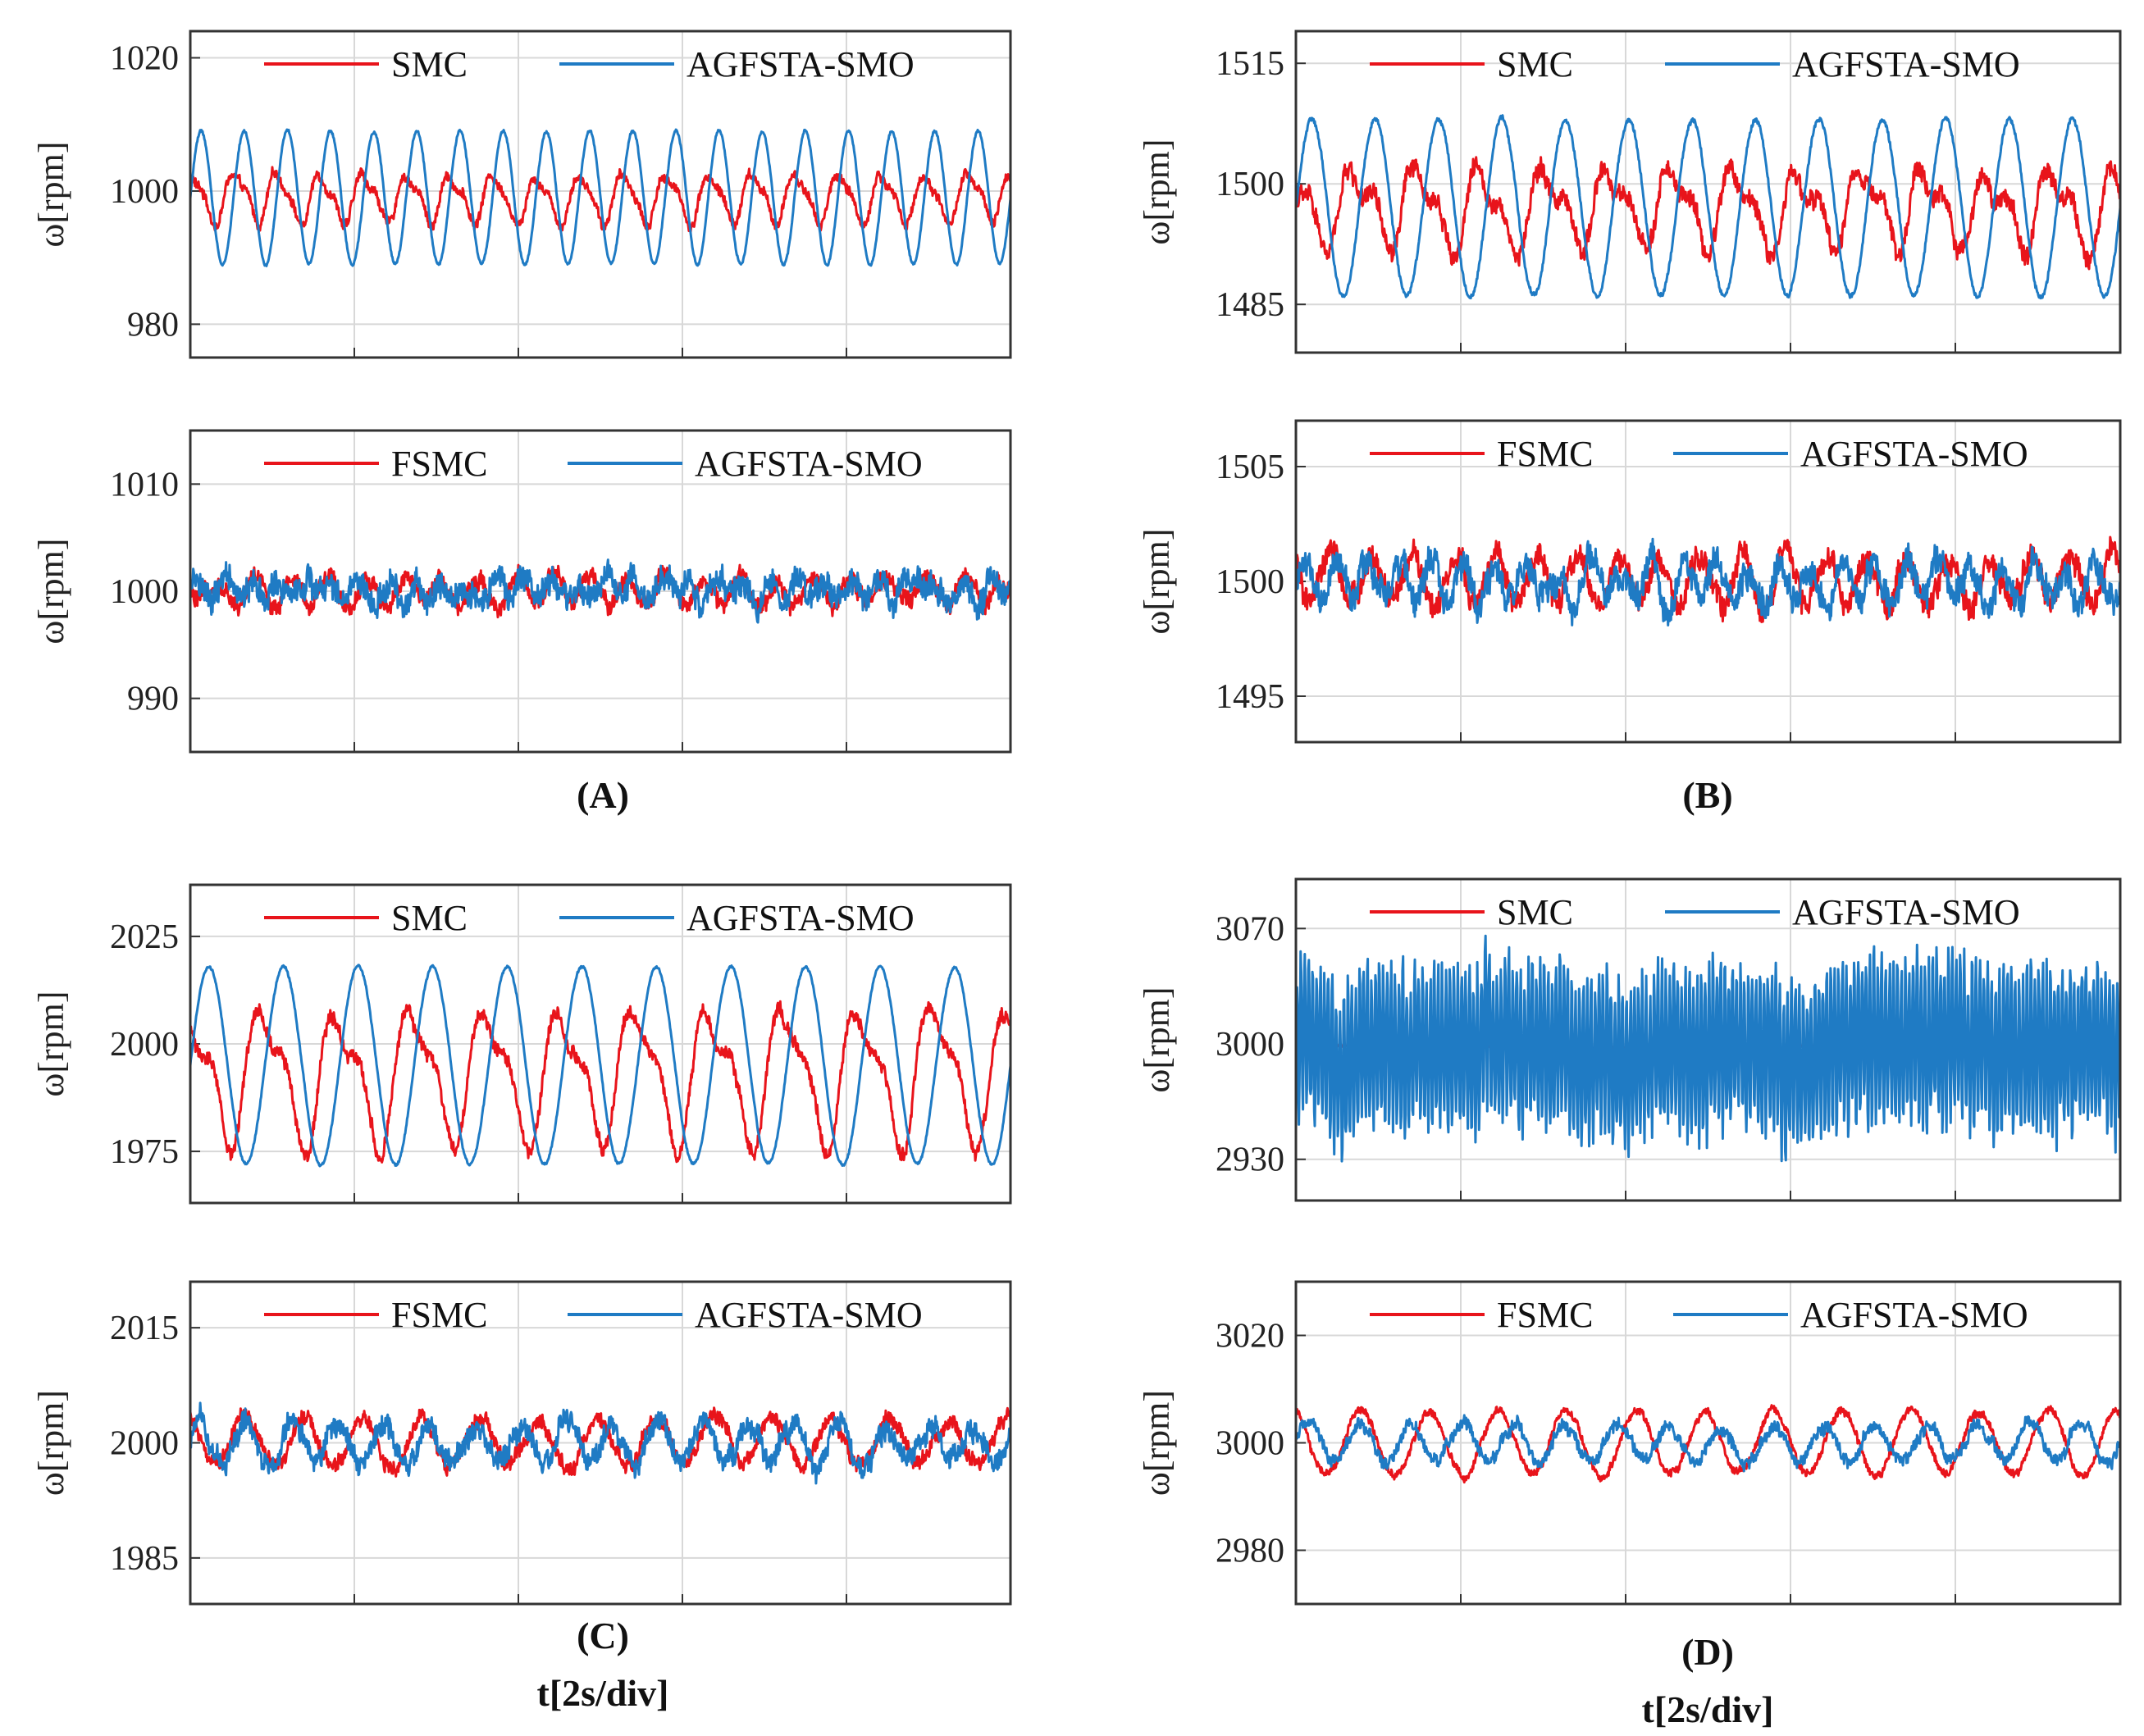  I want to click on caption-c: (C), so click(603, 1635).